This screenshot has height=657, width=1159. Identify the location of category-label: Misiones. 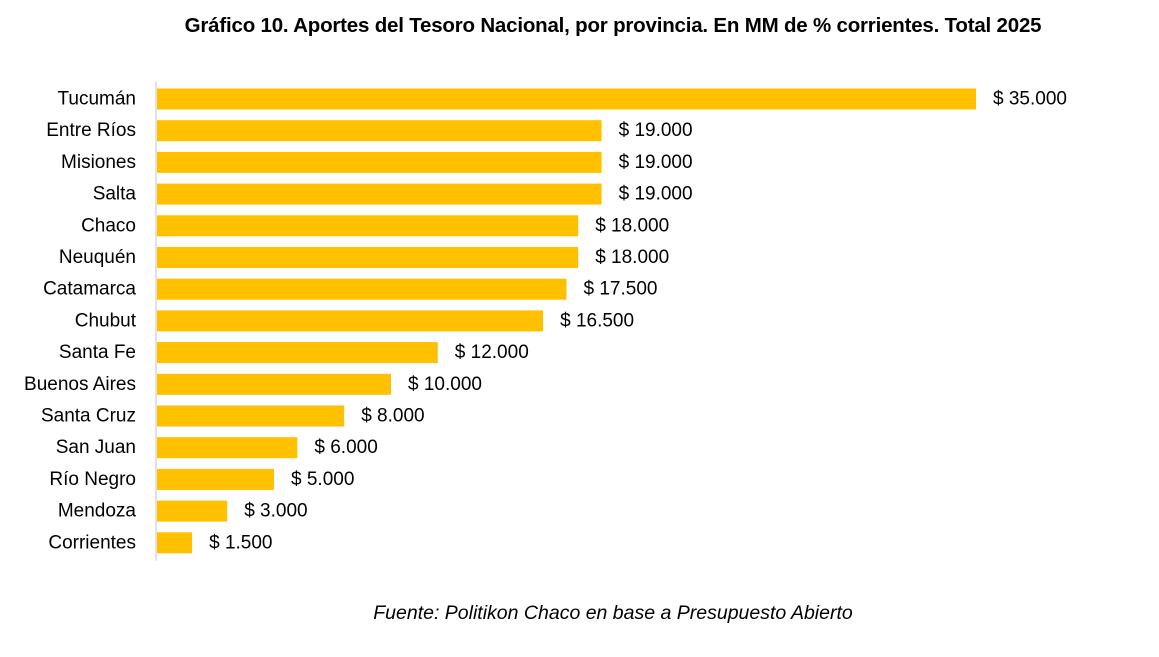
(98, 162).